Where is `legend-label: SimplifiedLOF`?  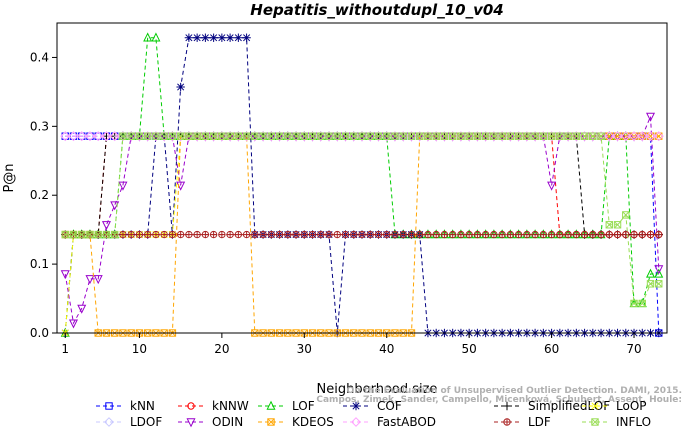 legend-label: SimplifiedLOF is located at coordinates (569, 406).